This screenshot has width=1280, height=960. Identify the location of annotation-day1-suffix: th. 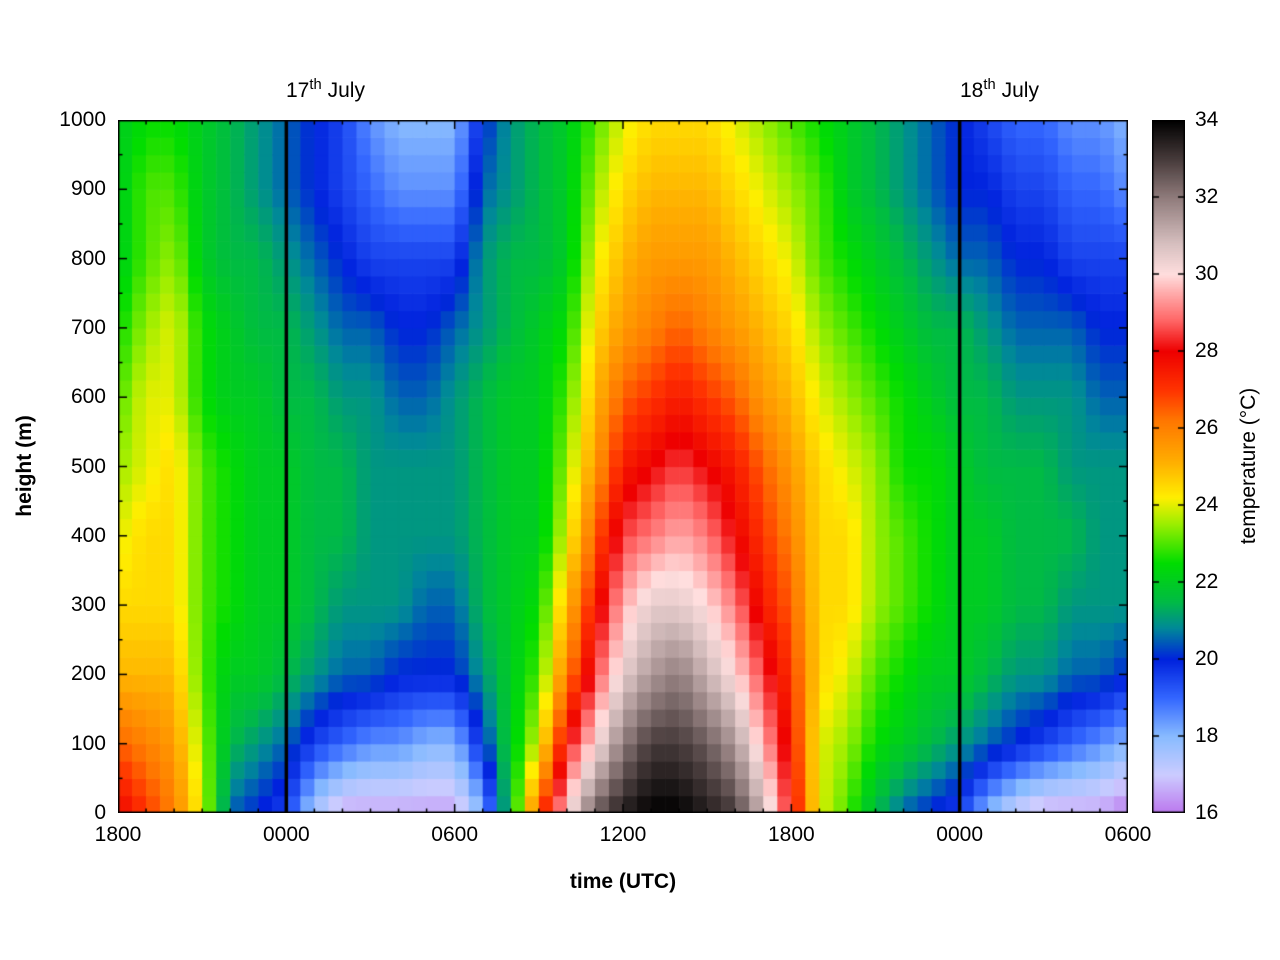
(315, 85).